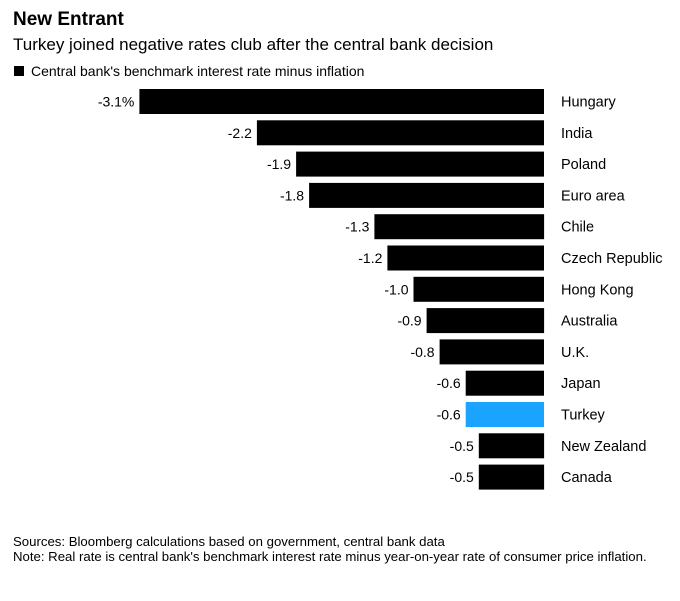 Image resolution: width=680 pixels, height=601 pixels. What do you see at coordinates (581, 384) in the screenshot?
I see `category-label-japan: Japan` at bounding box center [581, 384].